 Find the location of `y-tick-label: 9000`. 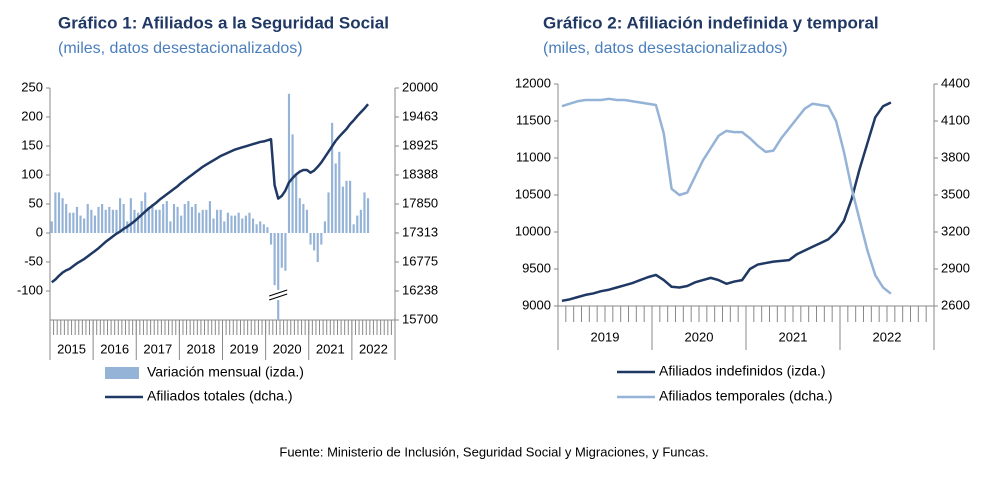

y-tick-label: 9000 is located at coordinates (536, 304).